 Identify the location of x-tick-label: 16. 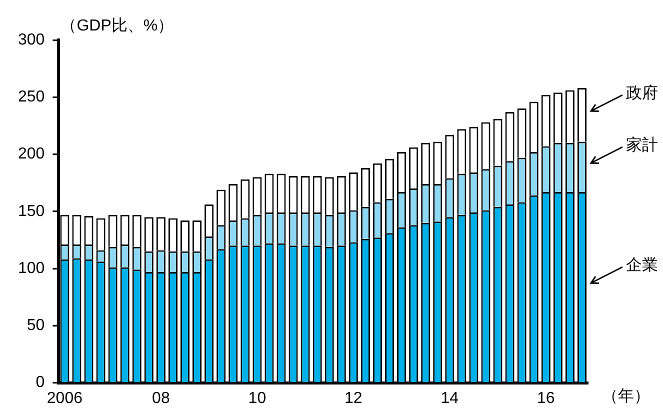
(546, 398).